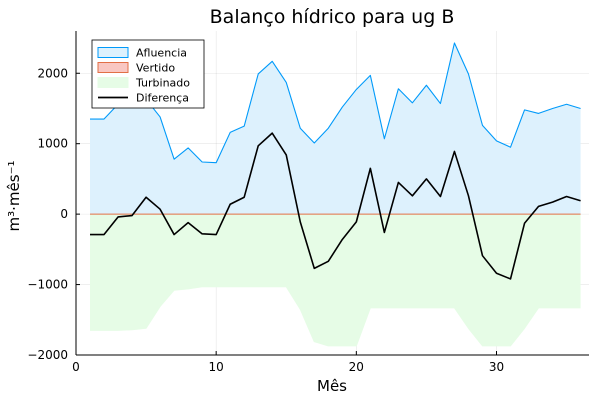 Image resolution: width=600 pixels, height=400 pixels. Describe the element at coordinates (113, 52) in the screenshot. I see `legend-swatch-afluencia` at that location.